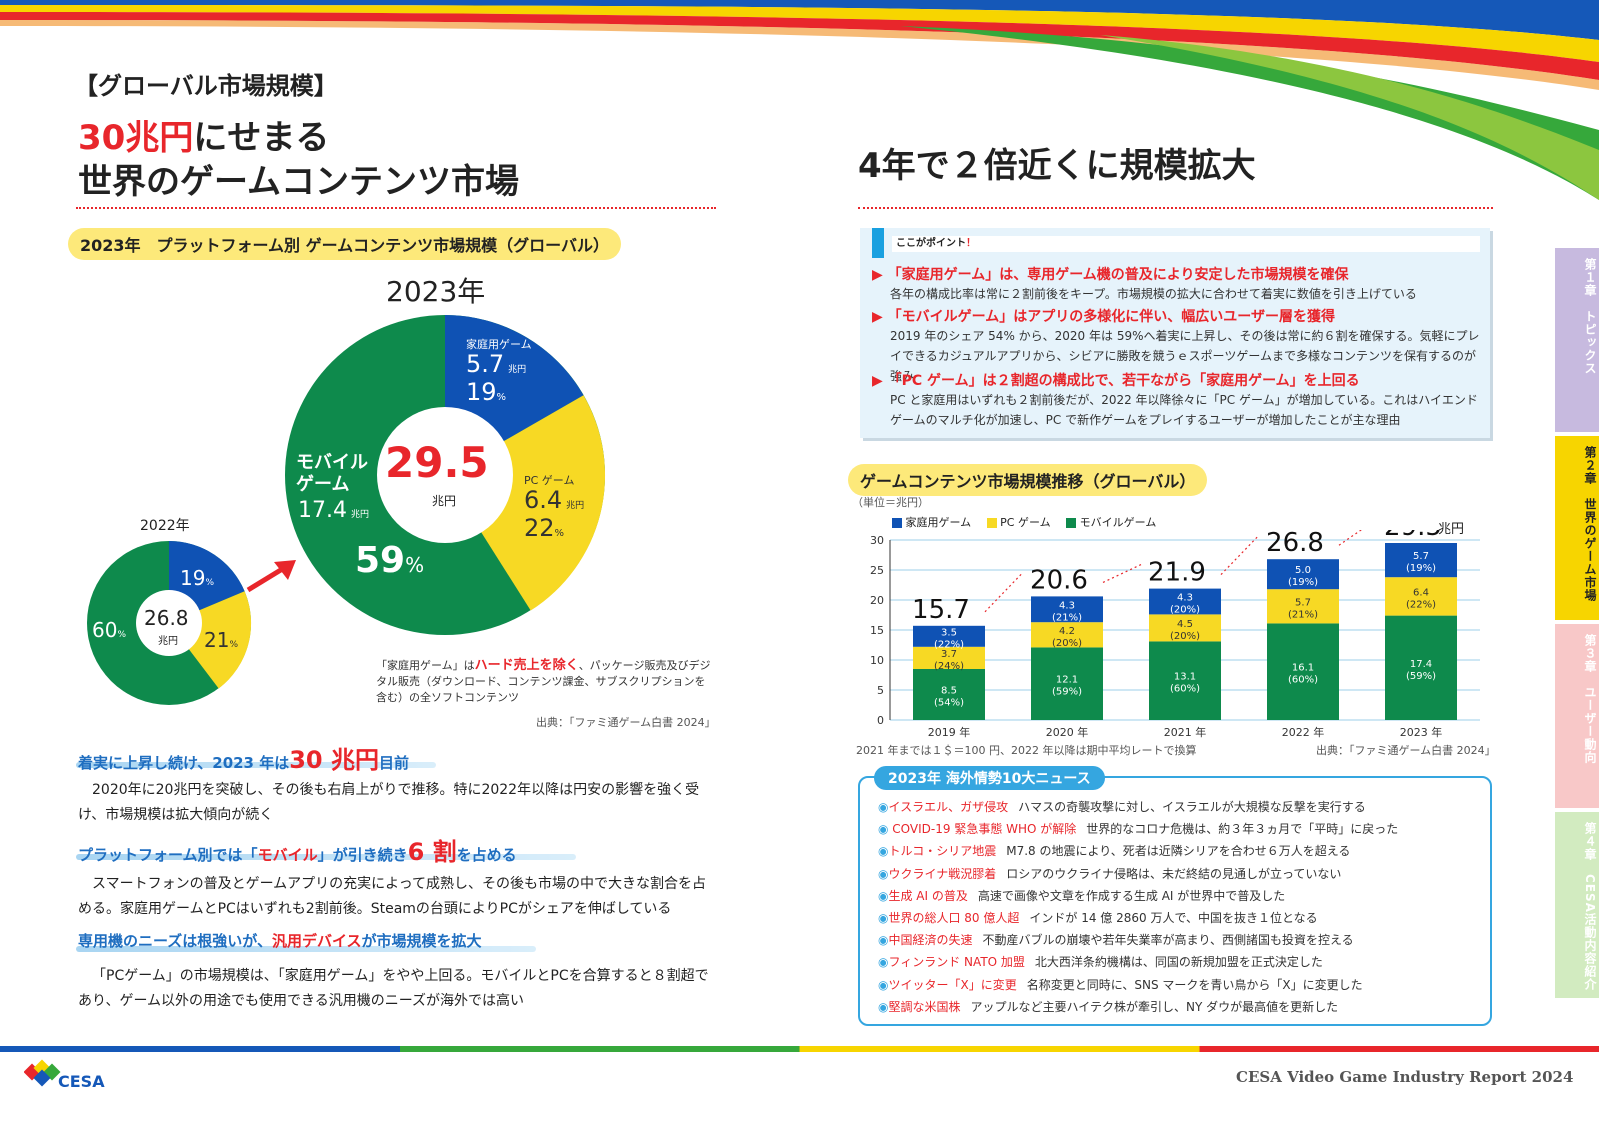  Describe the element at coordinates (445, 475) in the screenshot. I see `pie-chart-2023` at that location.